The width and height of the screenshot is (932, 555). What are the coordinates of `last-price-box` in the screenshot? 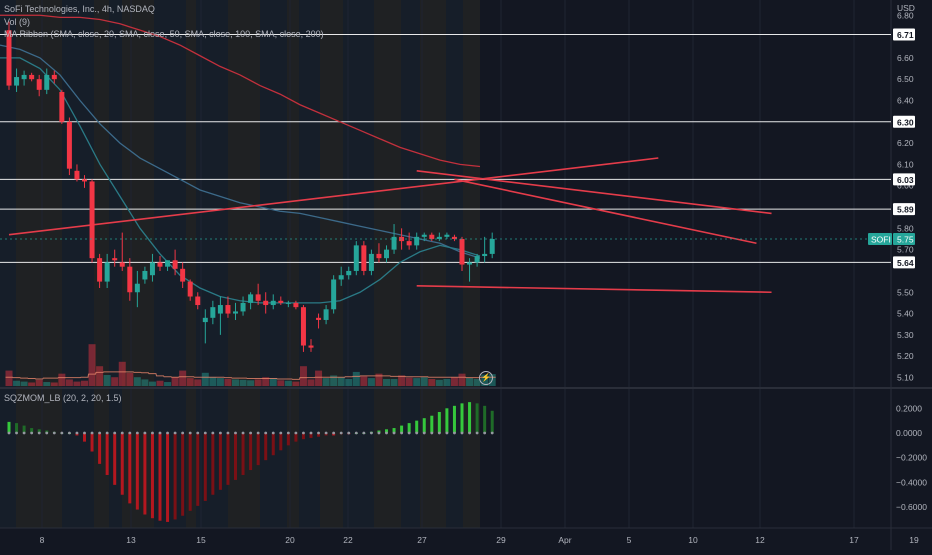 It's located at (904, 238).